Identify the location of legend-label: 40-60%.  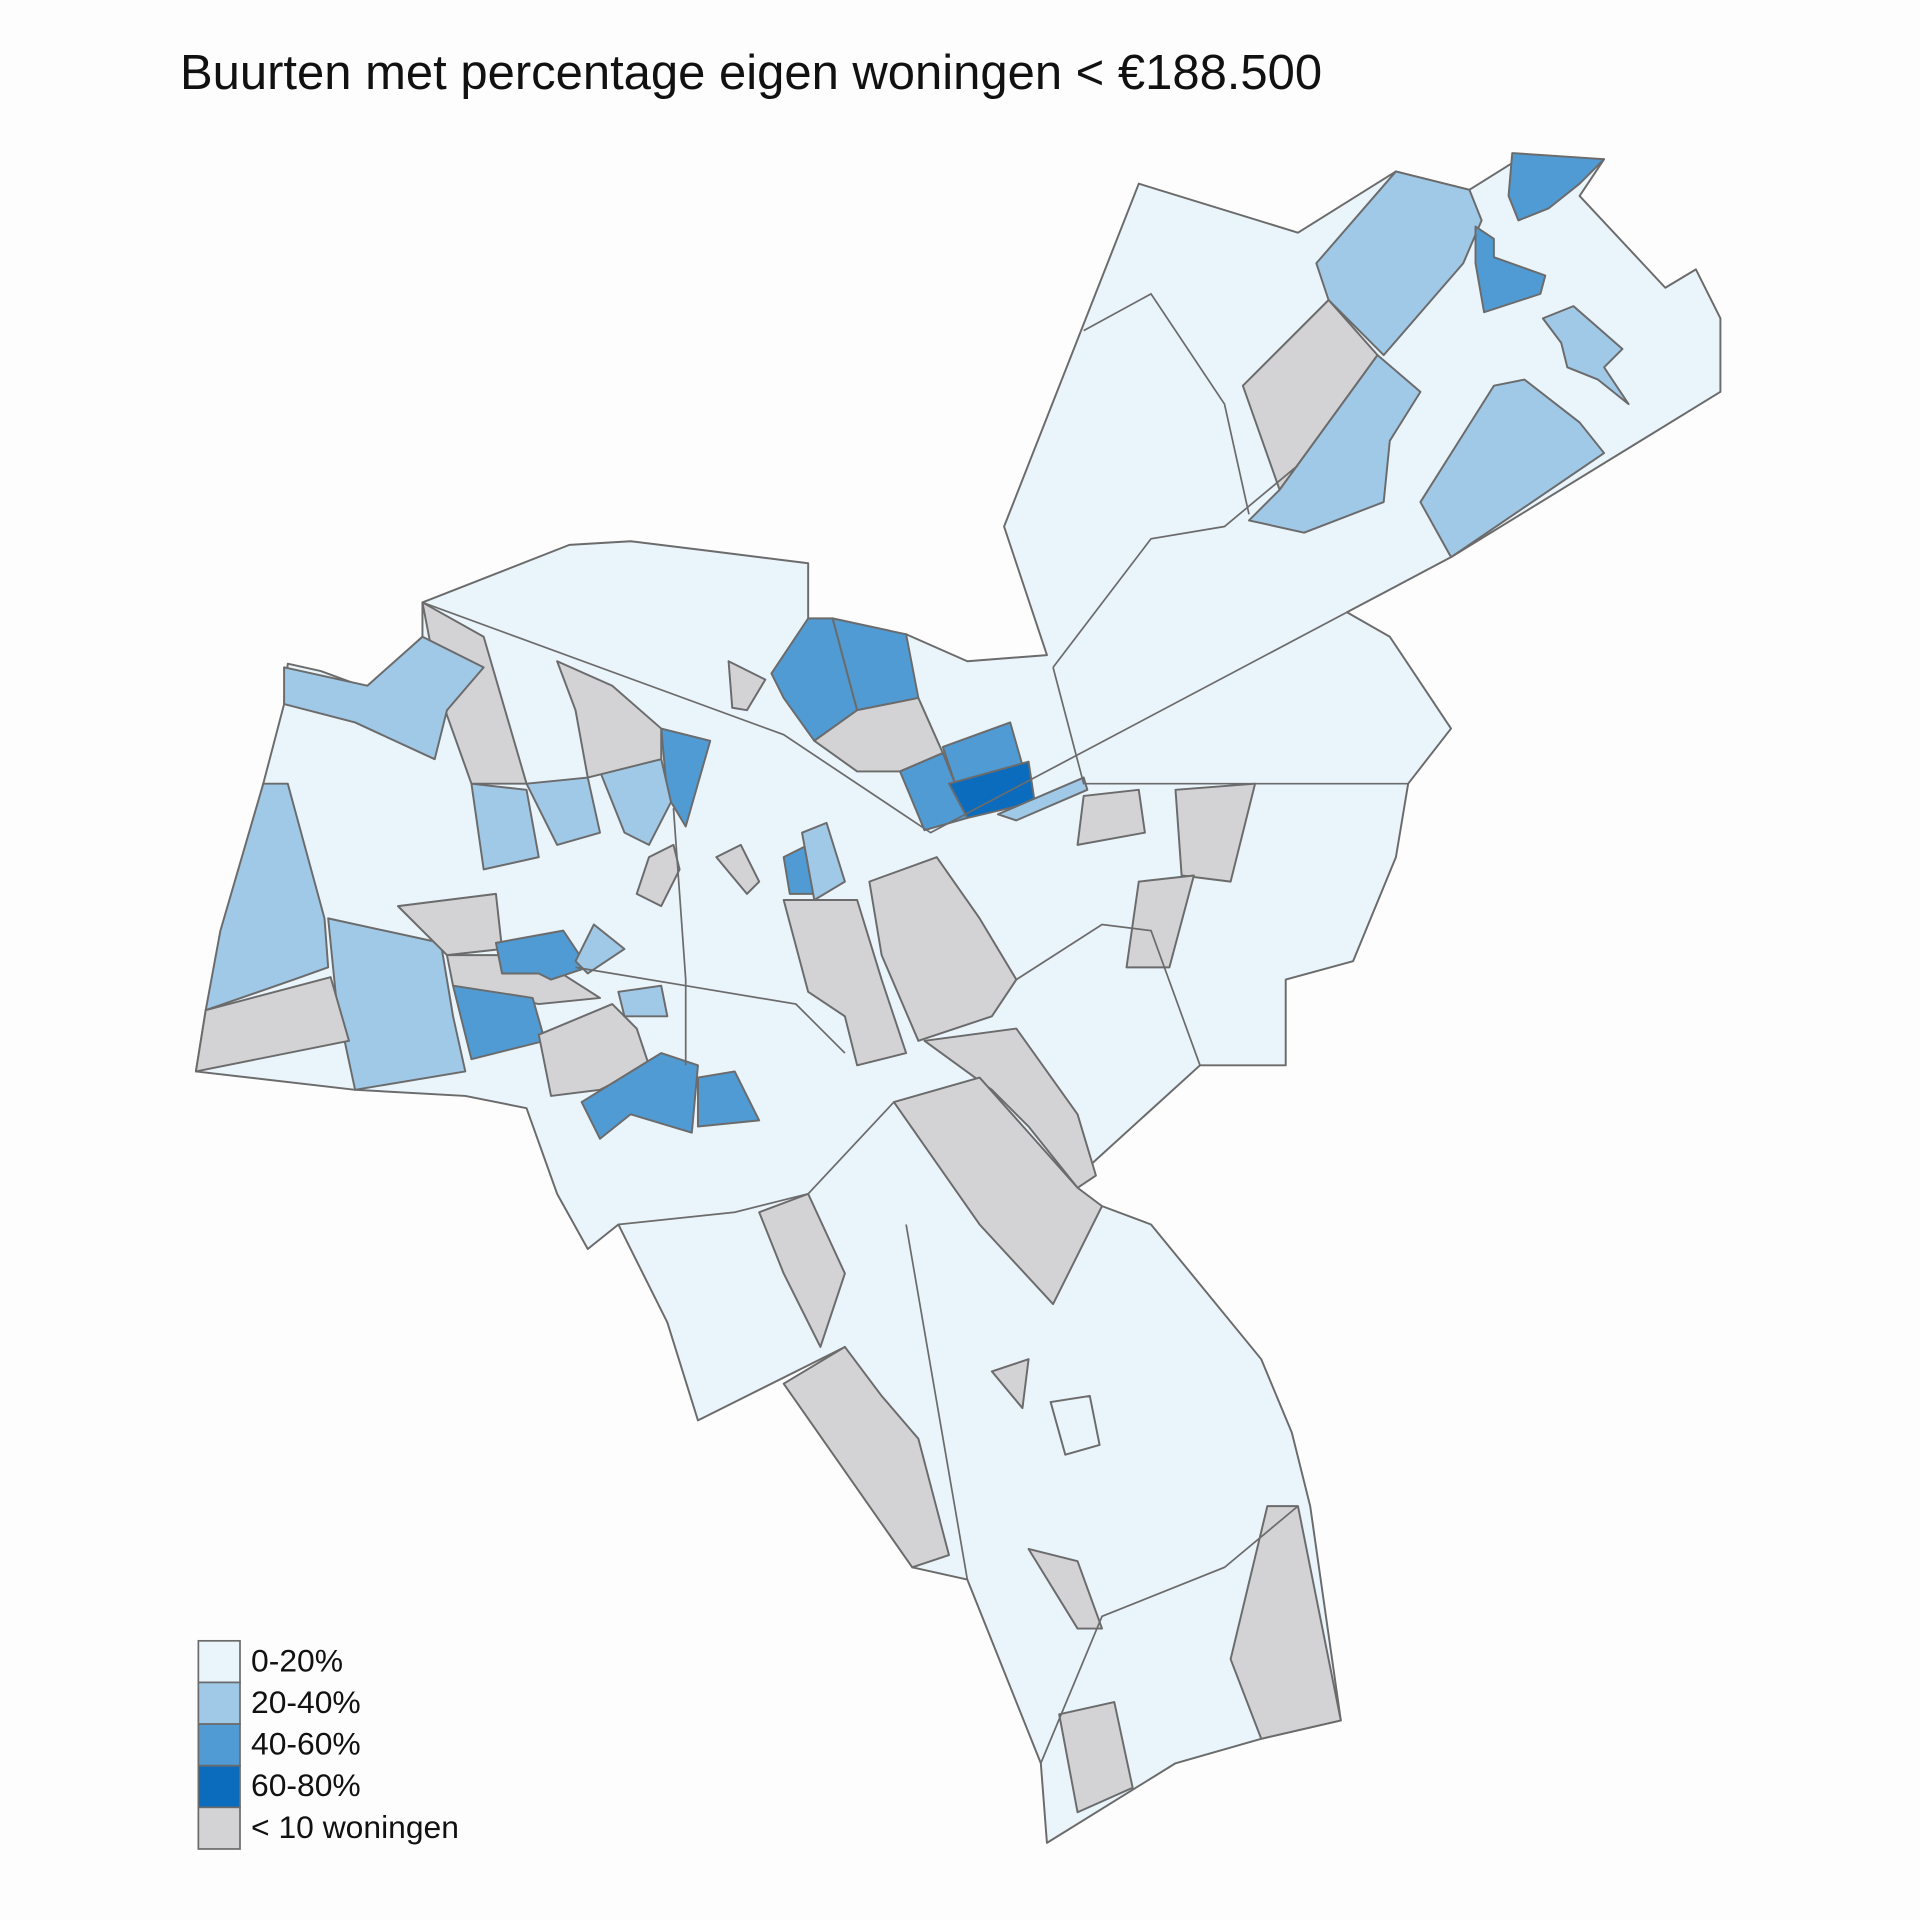
(306, 1744).